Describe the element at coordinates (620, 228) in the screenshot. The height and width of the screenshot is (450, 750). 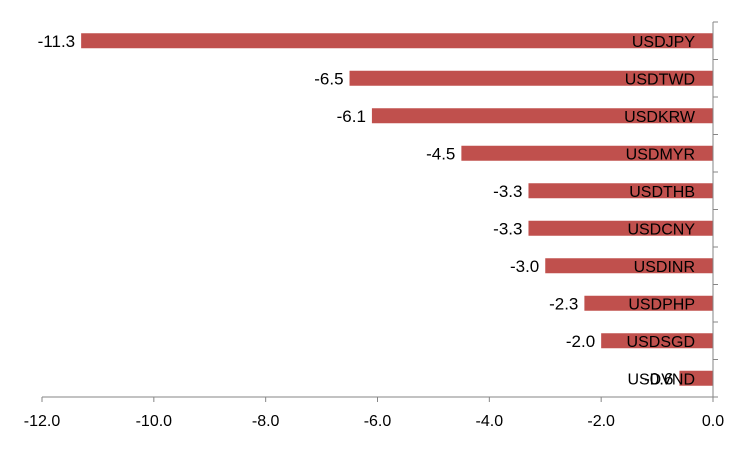
I see `bar-usdcny` at that location.